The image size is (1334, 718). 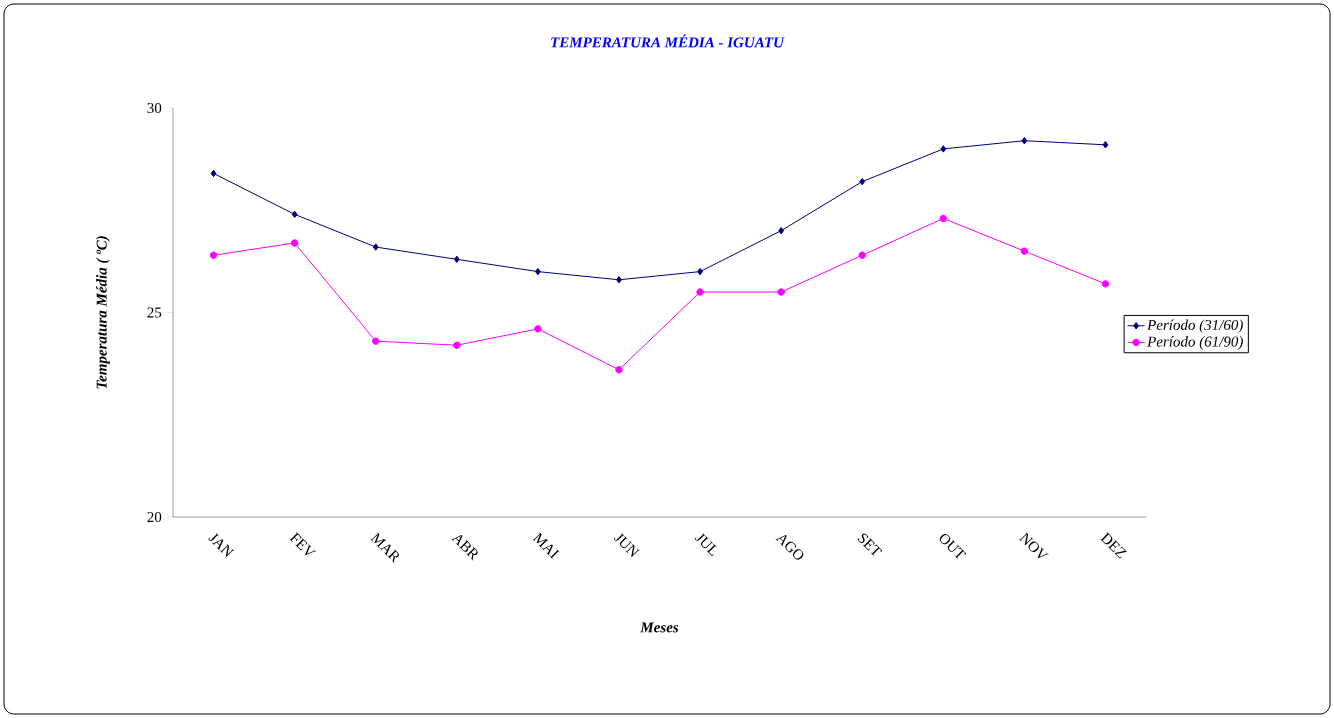 I want to click on x-tick-label: JAN, so click(x=221, y=545).